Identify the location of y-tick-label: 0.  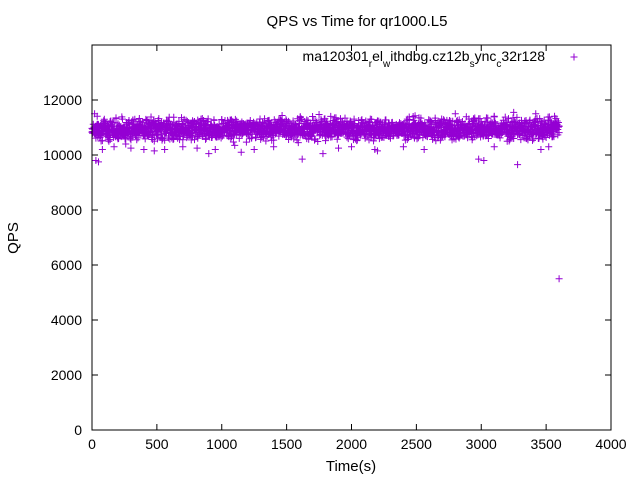
(78, 430).